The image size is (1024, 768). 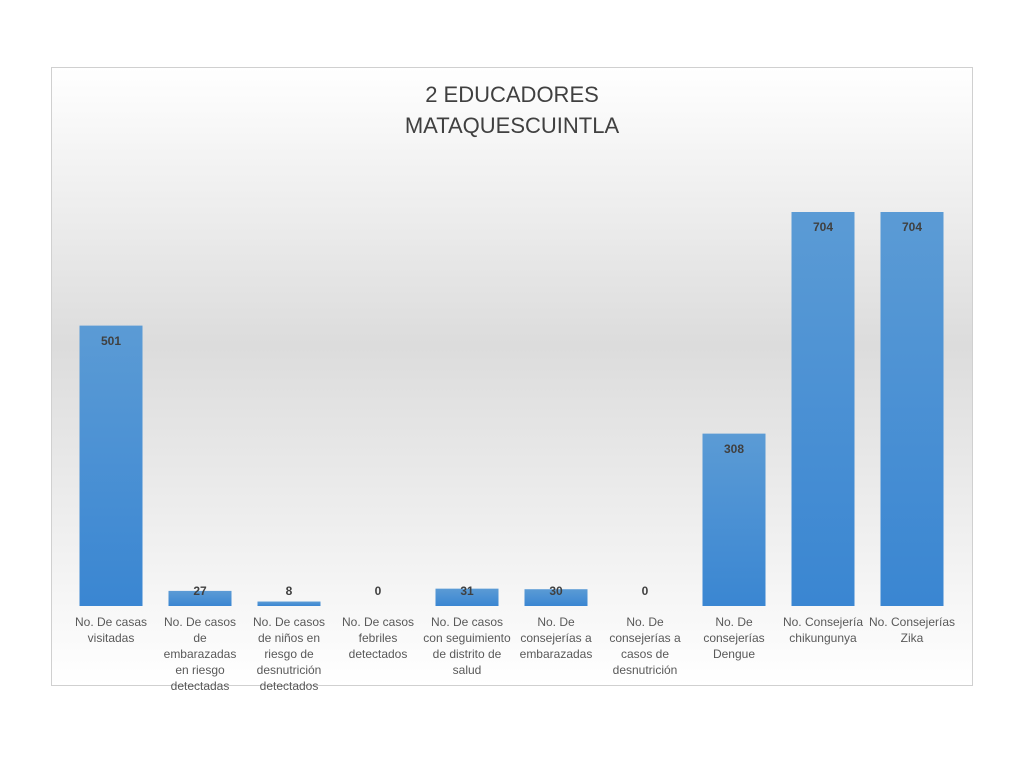 I want to click on x-tick-label: No. Consejerías Zika, so click(x=912, y=630).